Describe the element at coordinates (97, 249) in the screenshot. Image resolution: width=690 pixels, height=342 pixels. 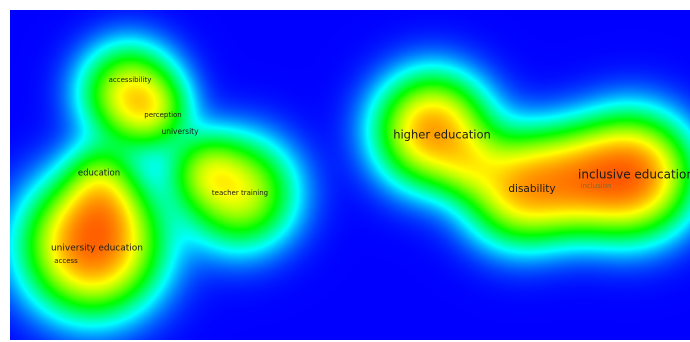
I see `term-label-university-education: university education` at that location.